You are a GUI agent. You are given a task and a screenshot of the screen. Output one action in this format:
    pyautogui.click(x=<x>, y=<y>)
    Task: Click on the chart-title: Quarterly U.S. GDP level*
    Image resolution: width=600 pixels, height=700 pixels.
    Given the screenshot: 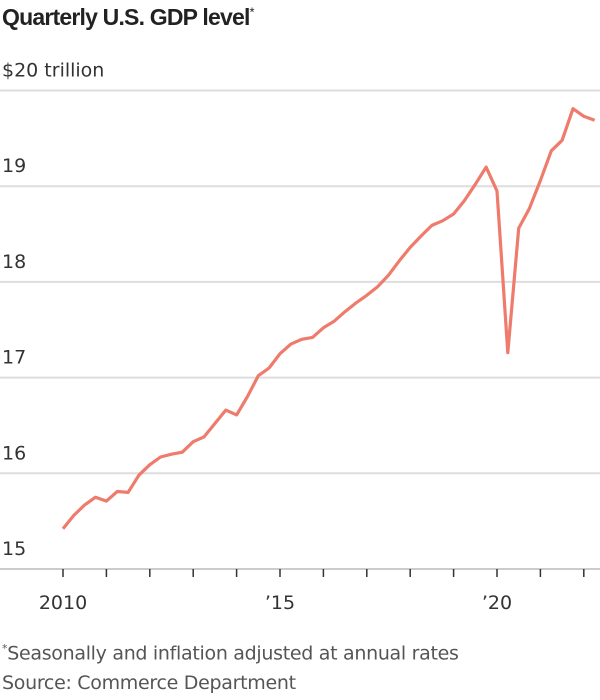 What is the action you would take?
    pyautogui.click(x=128, y=17)
    